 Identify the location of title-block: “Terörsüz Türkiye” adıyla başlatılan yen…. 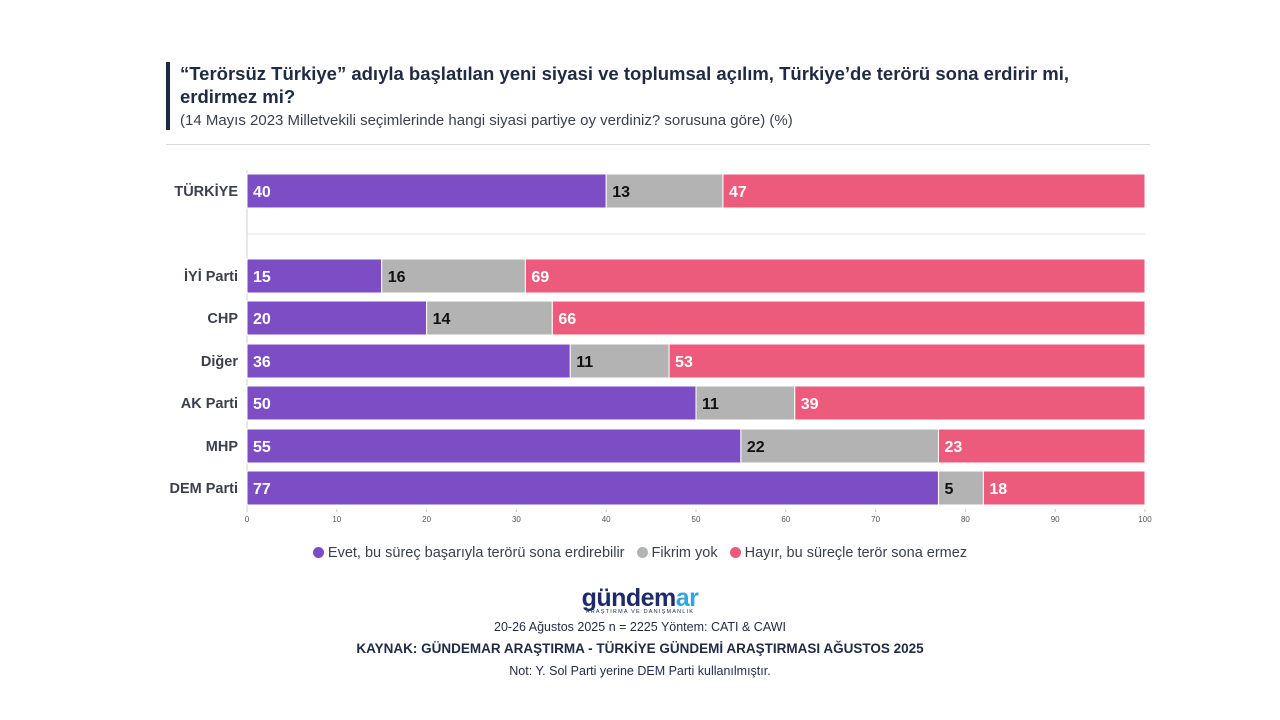
(653, 96).